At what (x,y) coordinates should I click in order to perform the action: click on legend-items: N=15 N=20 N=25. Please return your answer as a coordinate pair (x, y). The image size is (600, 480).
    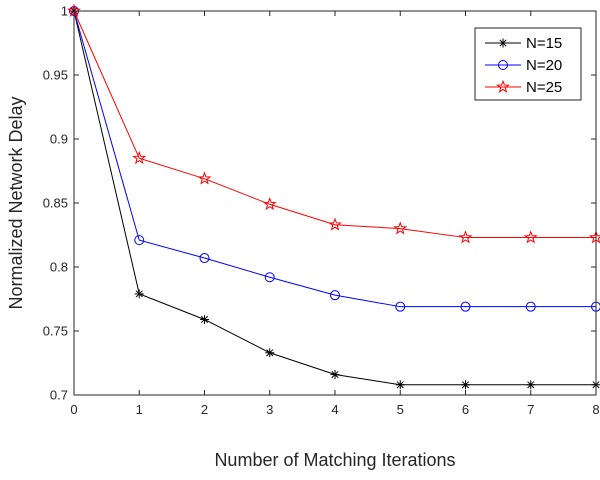
    Looking at the image, I should click on (523, 65).